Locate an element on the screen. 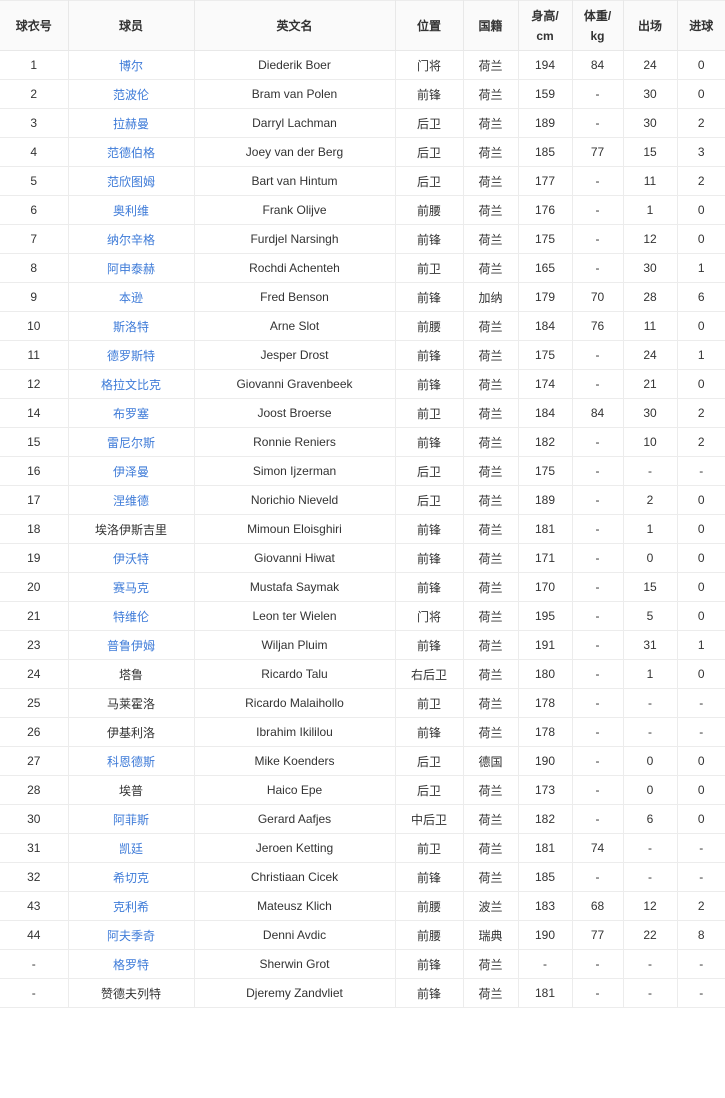 This screenshot has height=1098, width=725. player-link: 普鲁伊姆 is located at coordinates (130, 645).